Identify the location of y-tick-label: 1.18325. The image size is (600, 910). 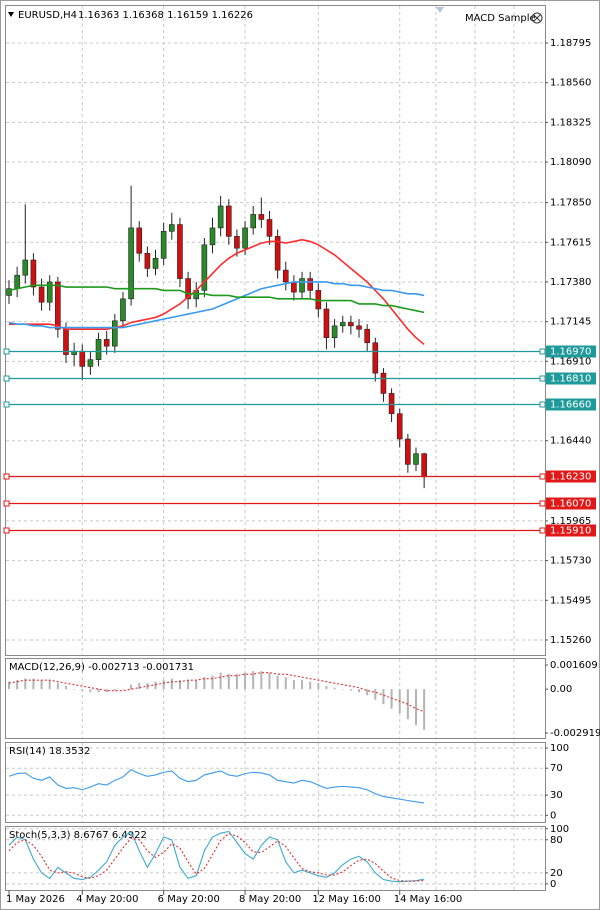
(570, 122).